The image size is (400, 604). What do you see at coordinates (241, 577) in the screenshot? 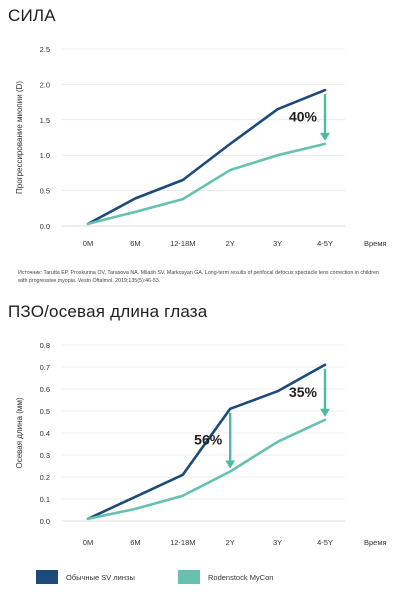
I see `legend-label-mycon: Rodenstock MyCon` at bounding box center [241, 577].